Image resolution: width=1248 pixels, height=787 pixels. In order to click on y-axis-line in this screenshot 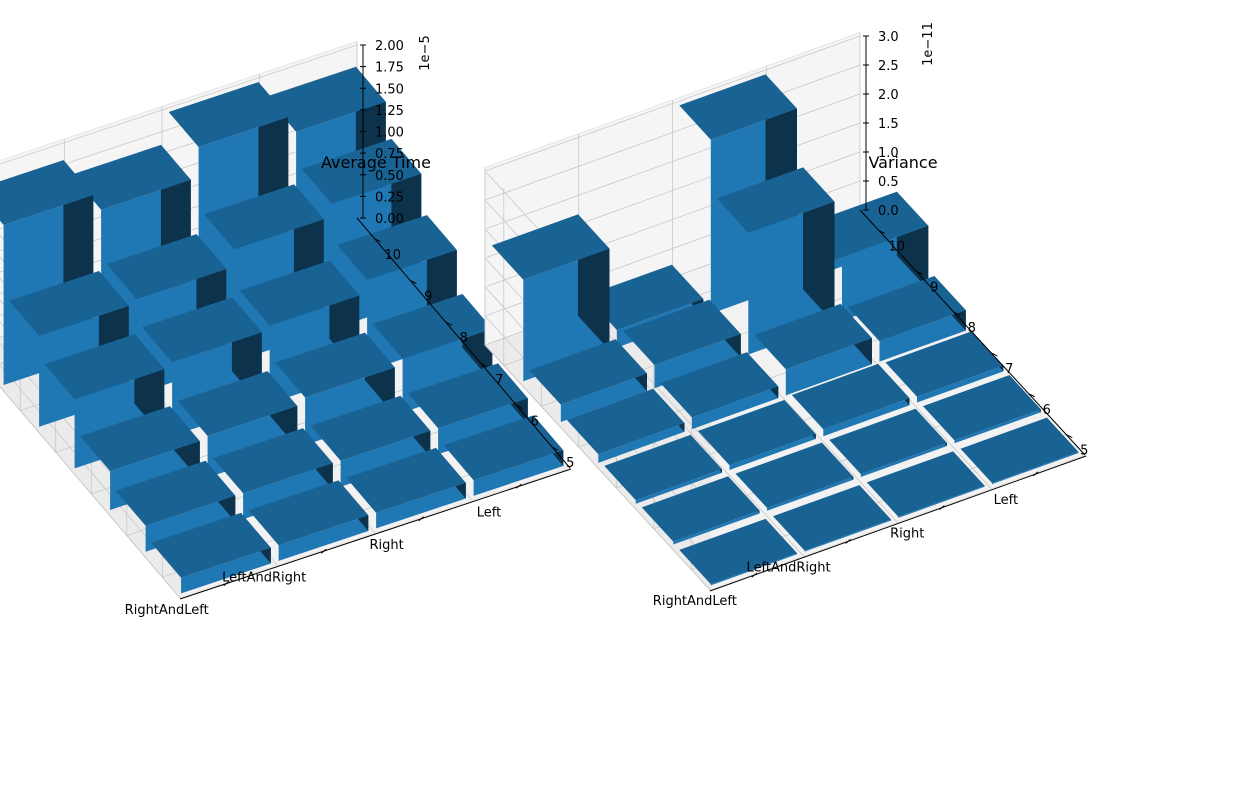, I will do `click(972, 332)`.